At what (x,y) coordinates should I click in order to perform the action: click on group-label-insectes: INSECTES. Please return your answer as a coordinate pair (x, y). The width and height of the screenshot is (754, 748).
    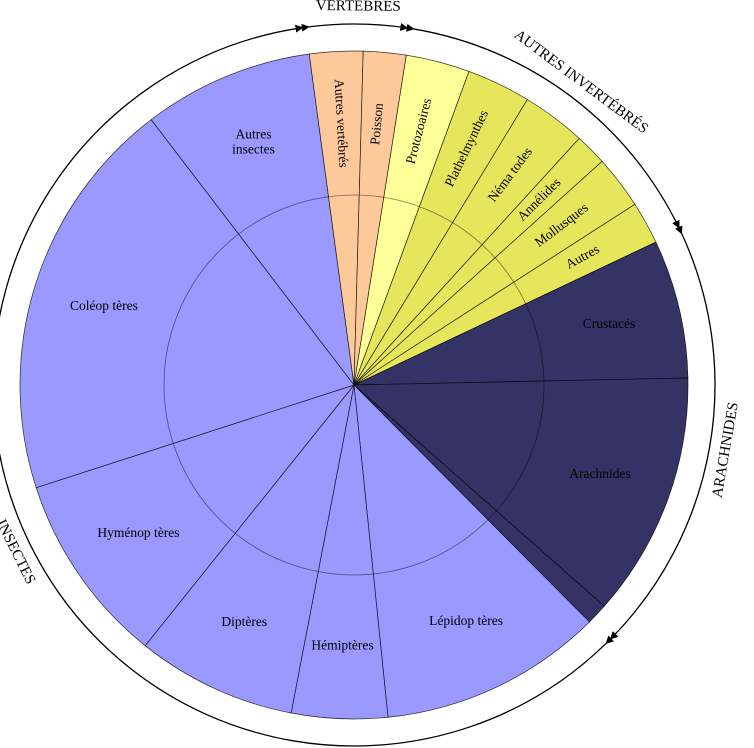
    Looking at the image, I should click on (19, 552).